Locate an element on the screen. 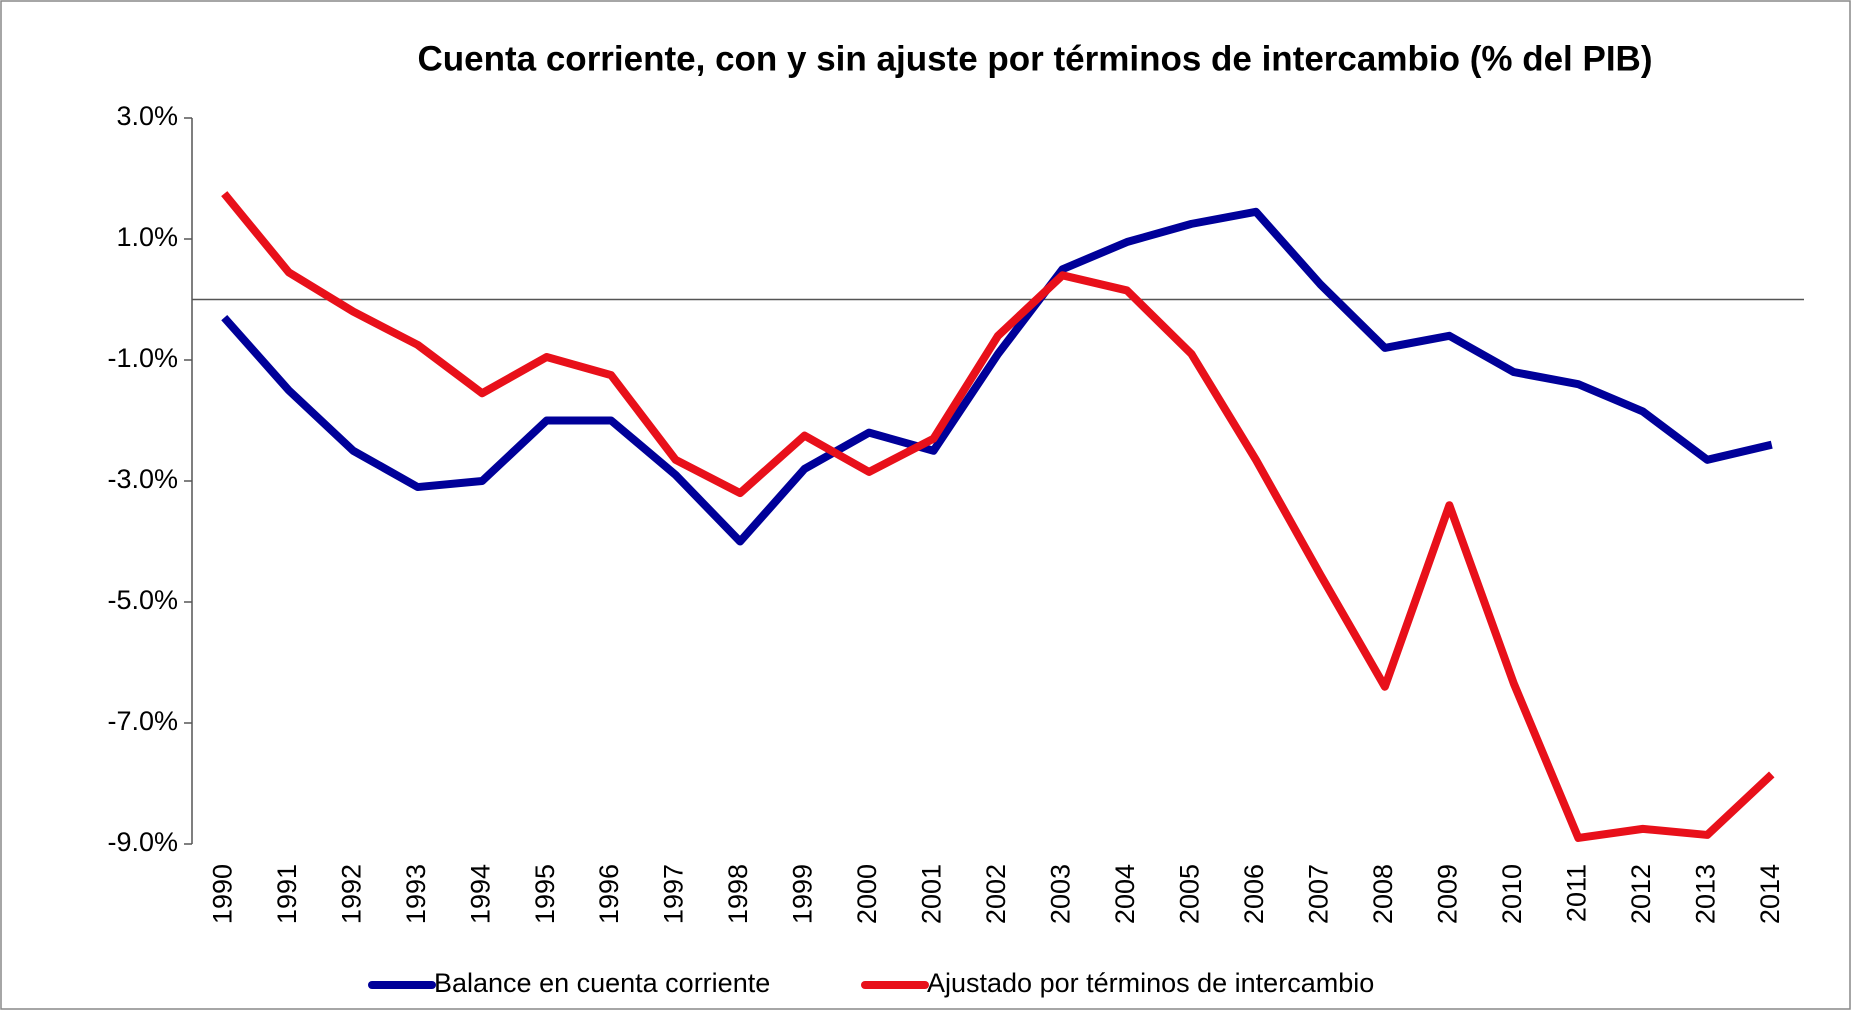  x-tick-label: 2014 is located at coordinates (1770, 894).